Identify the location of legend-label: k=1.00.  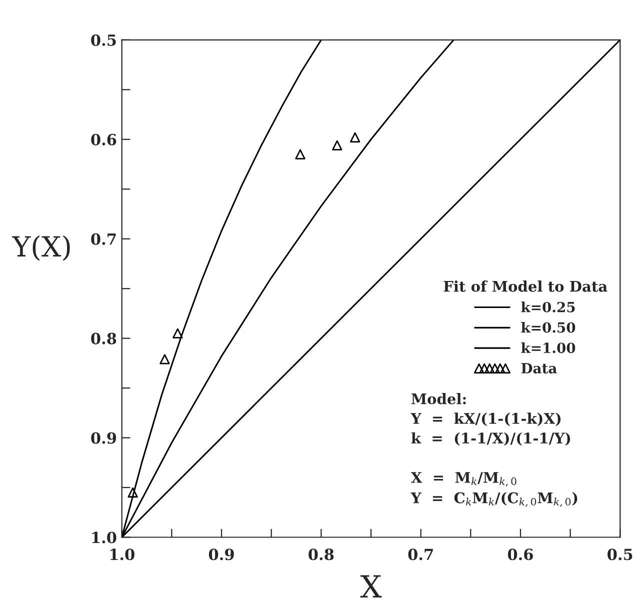
(548, 348).